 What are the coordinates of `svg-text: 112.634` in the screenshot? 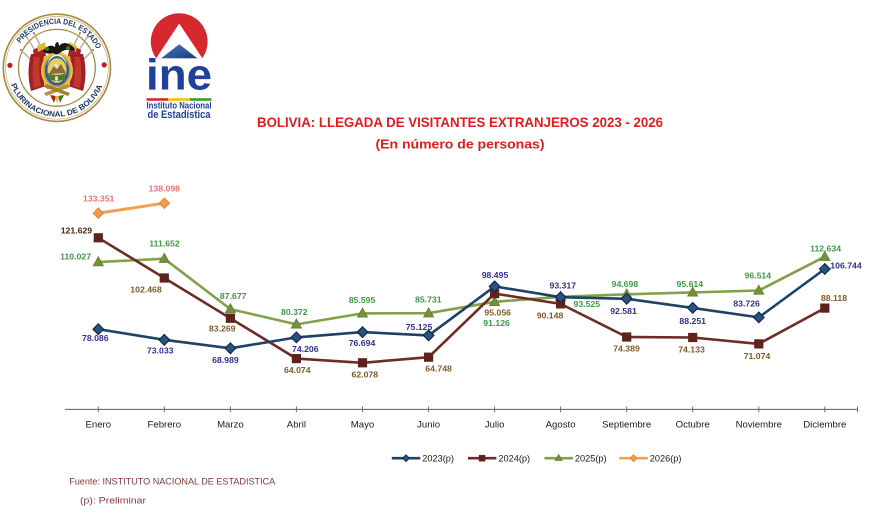 It's located at (825, 248).